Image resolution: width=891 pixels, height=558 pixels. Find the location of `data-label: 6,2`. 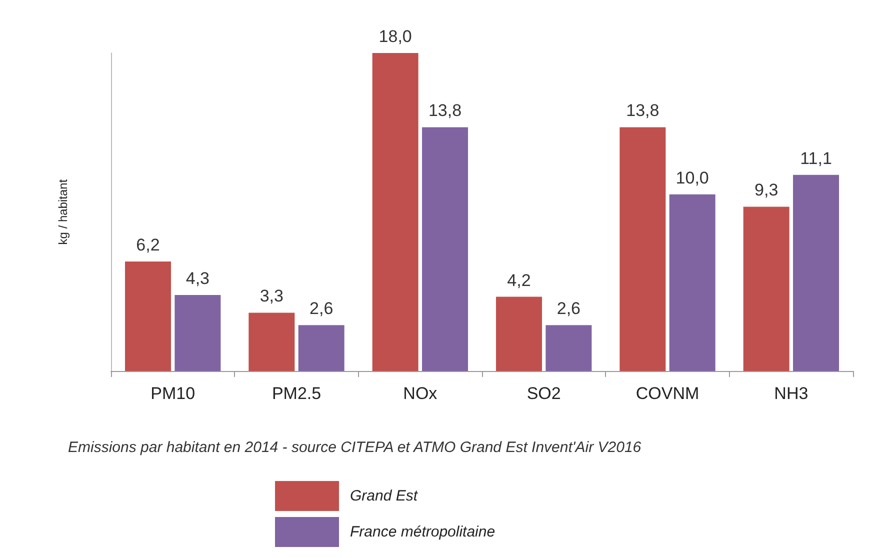

data-label: 6,2 is located at coordinates (148, 244).